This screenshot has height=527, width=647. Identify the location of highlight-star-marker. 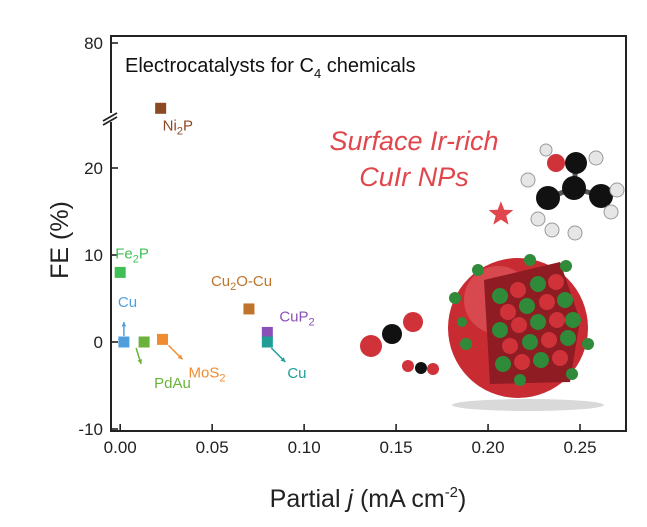
(501, 213).